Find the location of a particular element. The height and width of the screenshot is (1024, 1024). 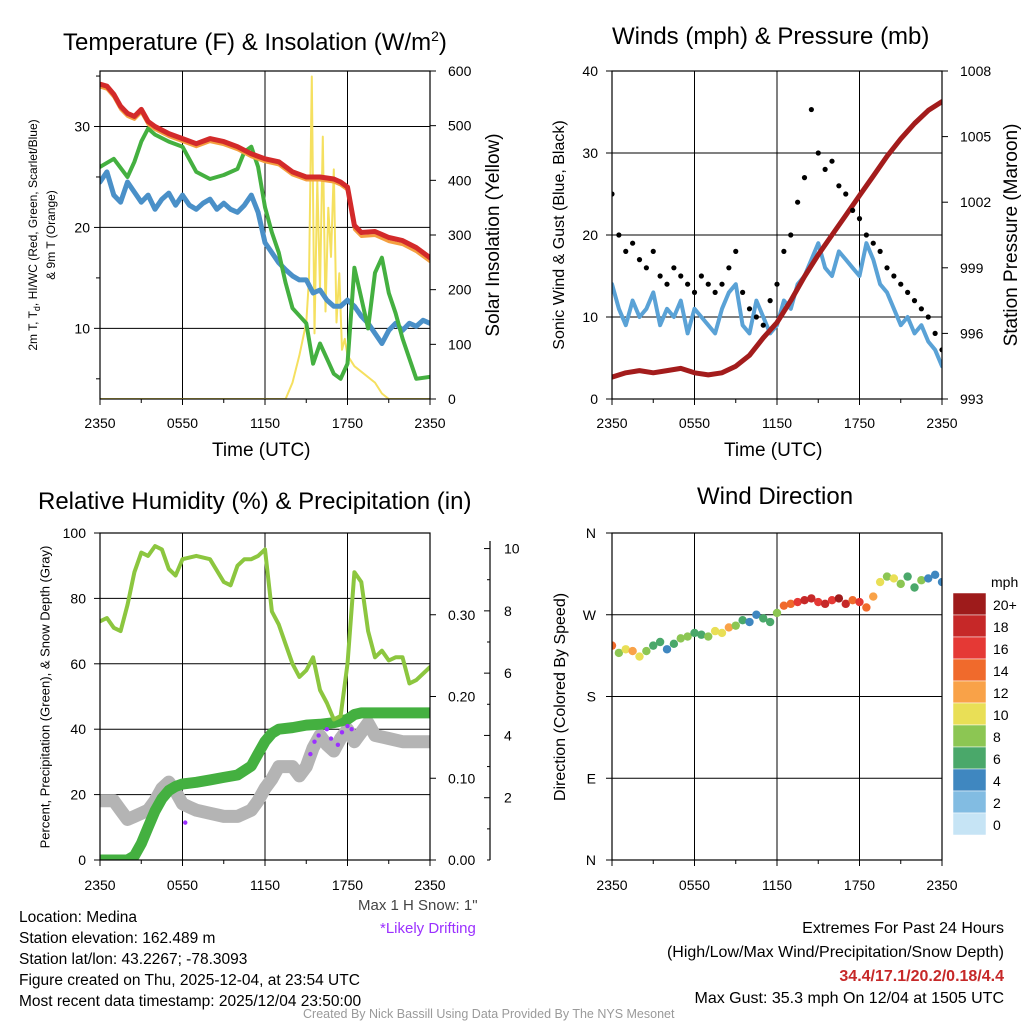

winds-xtick-label: 1150 is located at coordinates (777, 423).